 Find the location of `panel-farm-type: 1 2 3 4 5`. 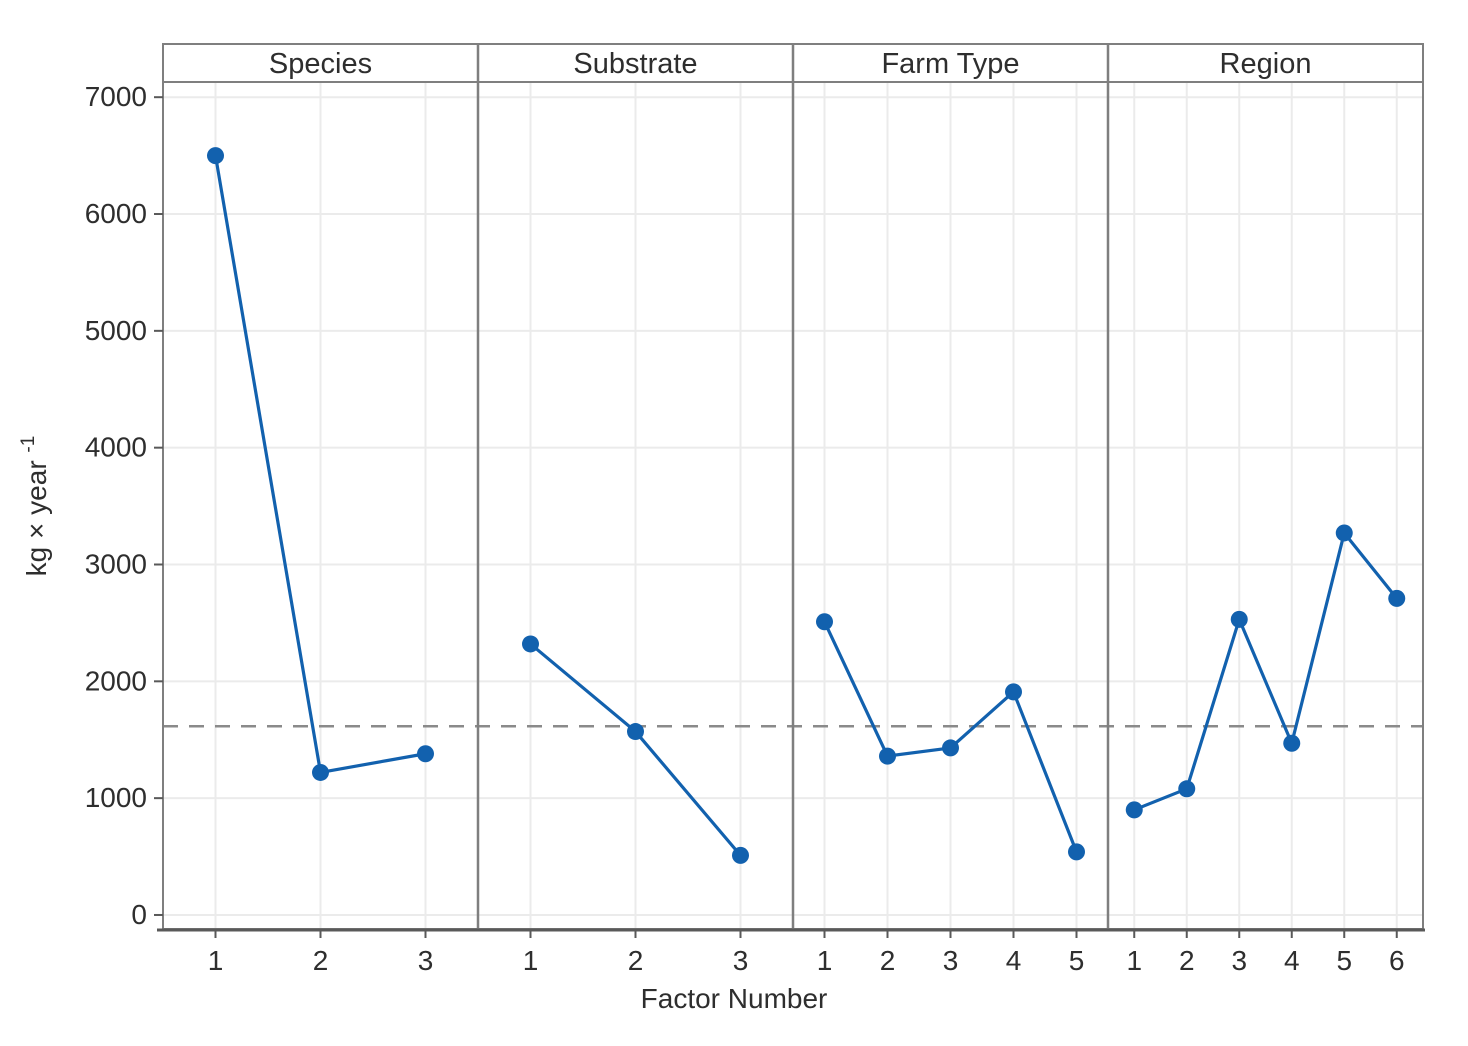

panel-farm-type: 1 2 3 4 5 is located at coordinates (950, 794).